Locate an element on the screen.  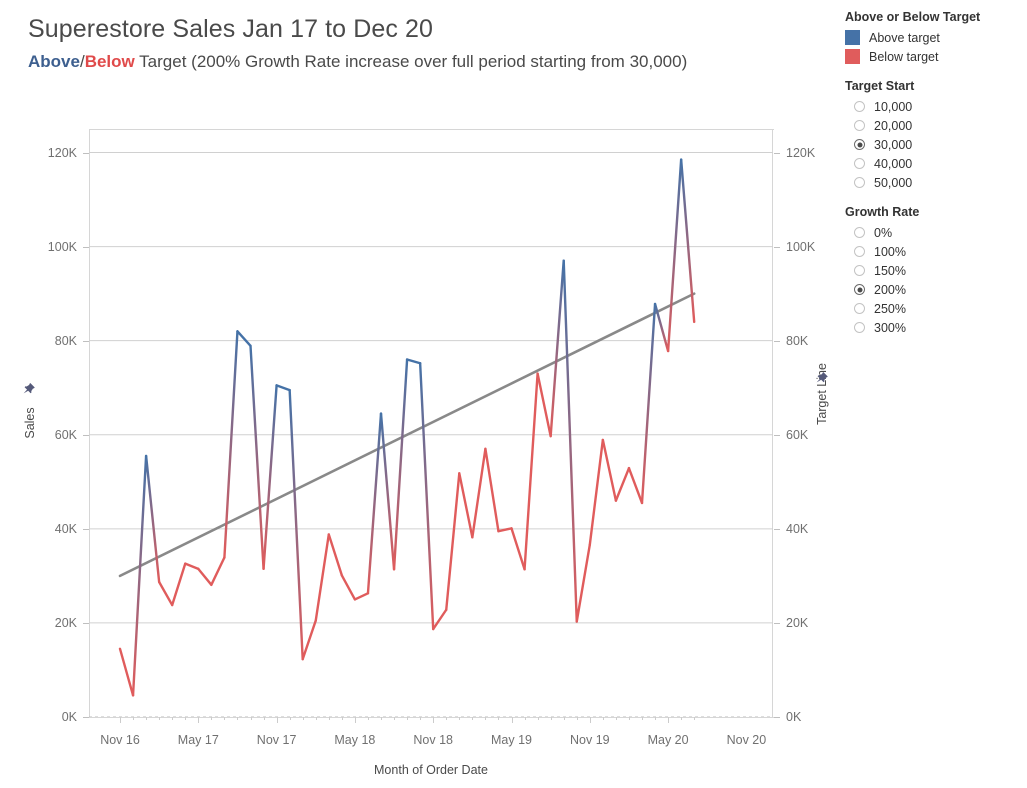
growth-rate-option-300: 300% is located at coordinates (933, 327).